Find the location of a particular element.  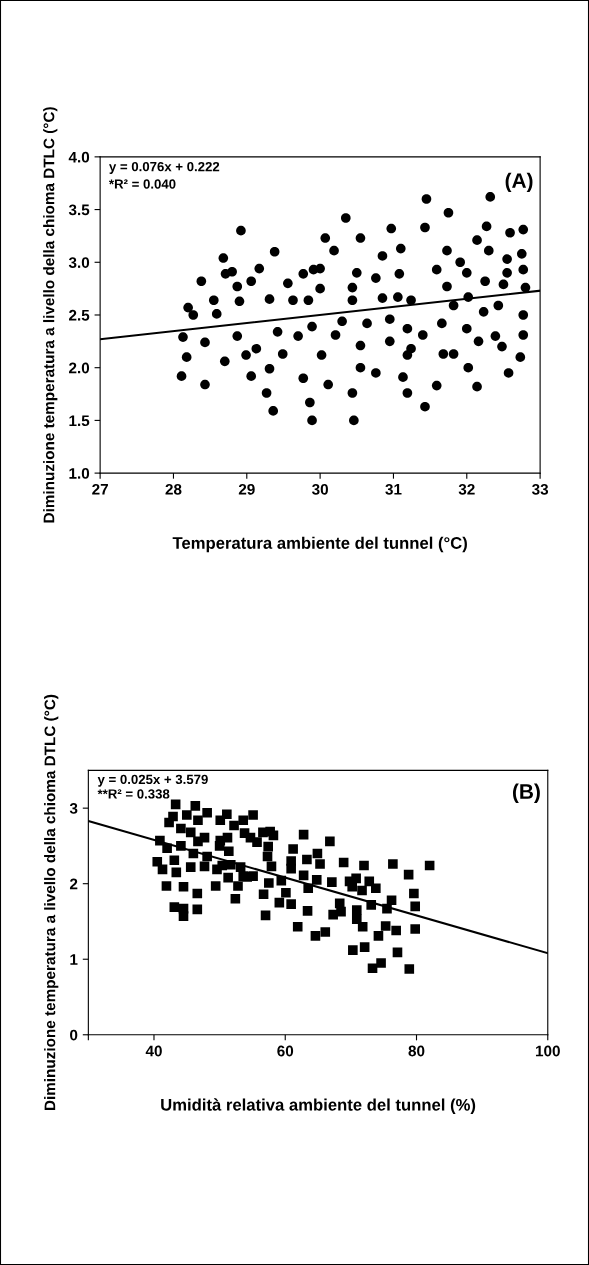

x-tick-label: 28 is located at coordinates (173, 489).